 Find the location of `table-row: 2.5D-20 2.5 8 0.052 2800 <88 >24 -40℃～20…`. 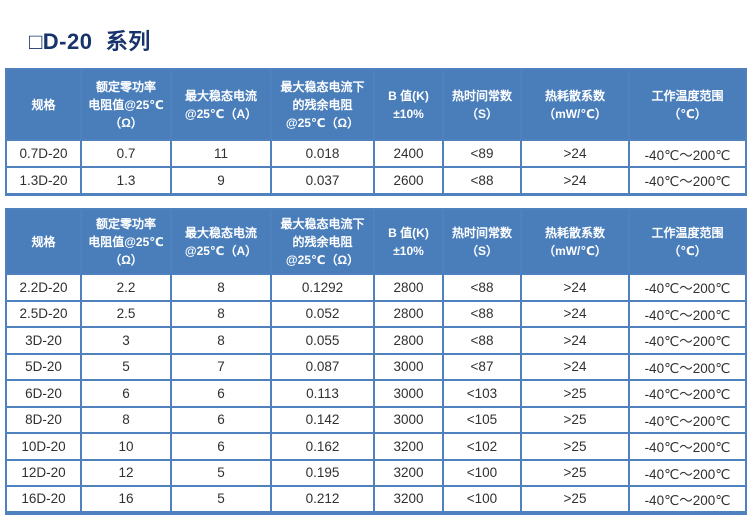

table-row: 2.5D-20 2.5 8 0.052 2800 <88 >24 -40℃～20… is located at coordinates (376, 313).